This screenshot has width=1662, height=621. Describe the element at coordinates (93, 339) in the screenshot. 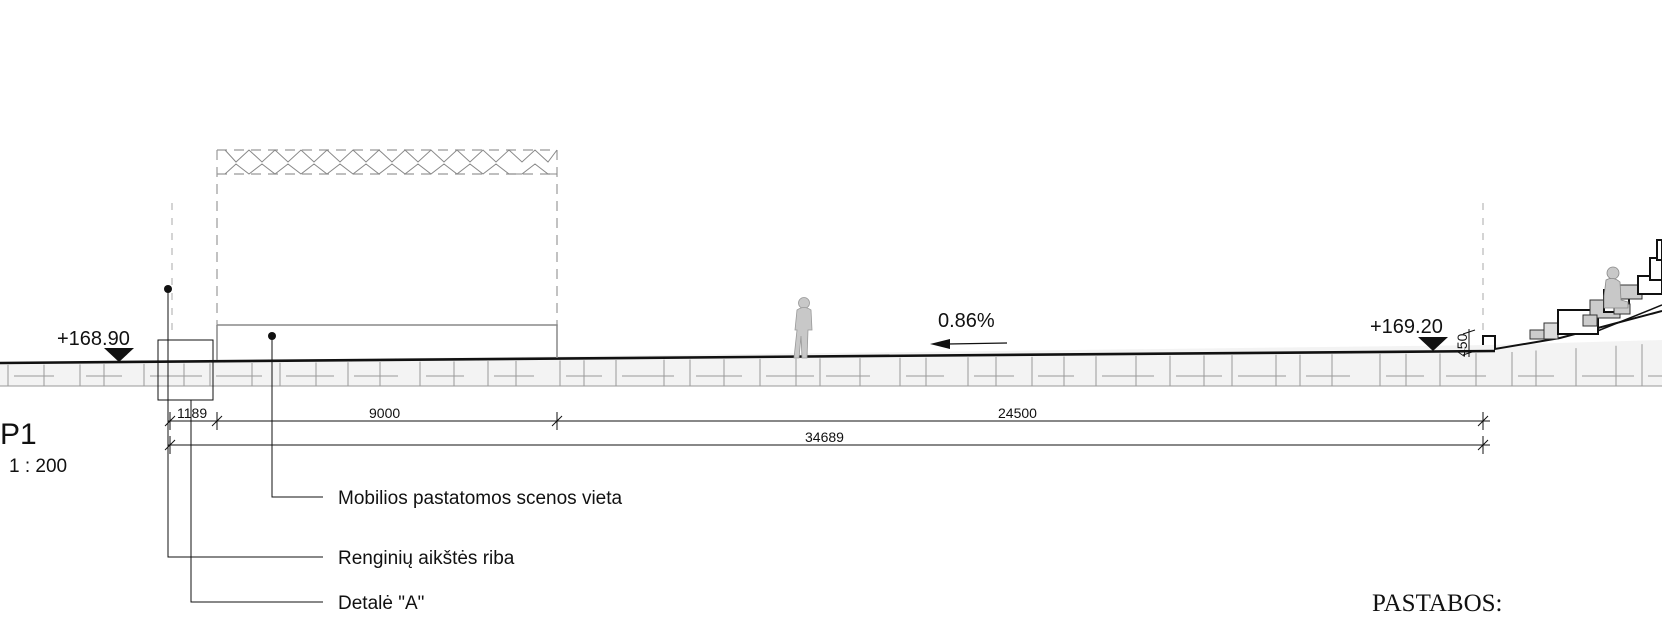

I see `elevation-label-left: +168.90` at that location.